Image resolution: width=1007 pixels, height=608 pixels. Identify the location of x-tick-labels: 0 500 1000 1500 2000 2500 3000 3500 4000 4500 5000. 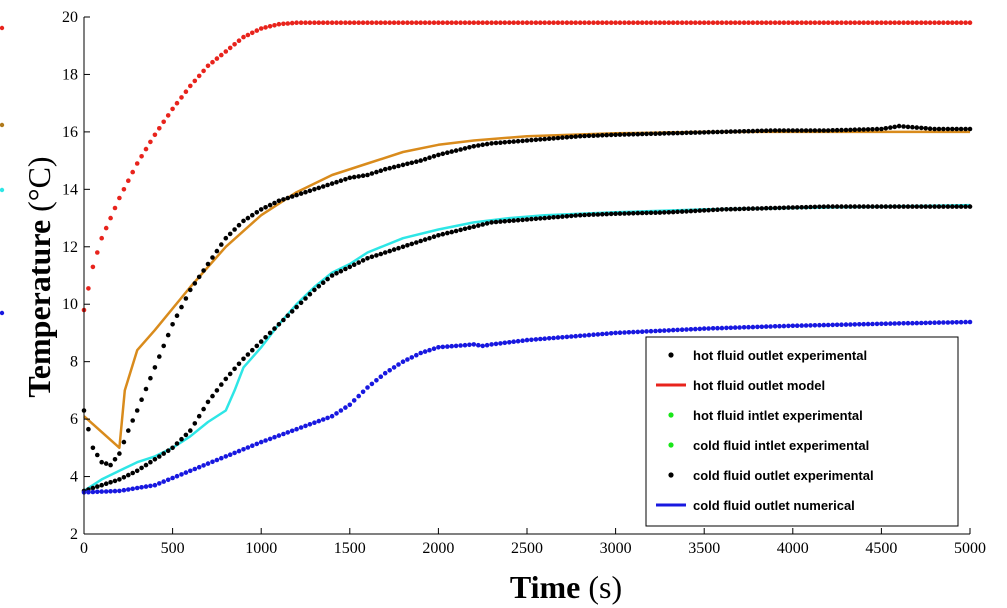
(533, 548).